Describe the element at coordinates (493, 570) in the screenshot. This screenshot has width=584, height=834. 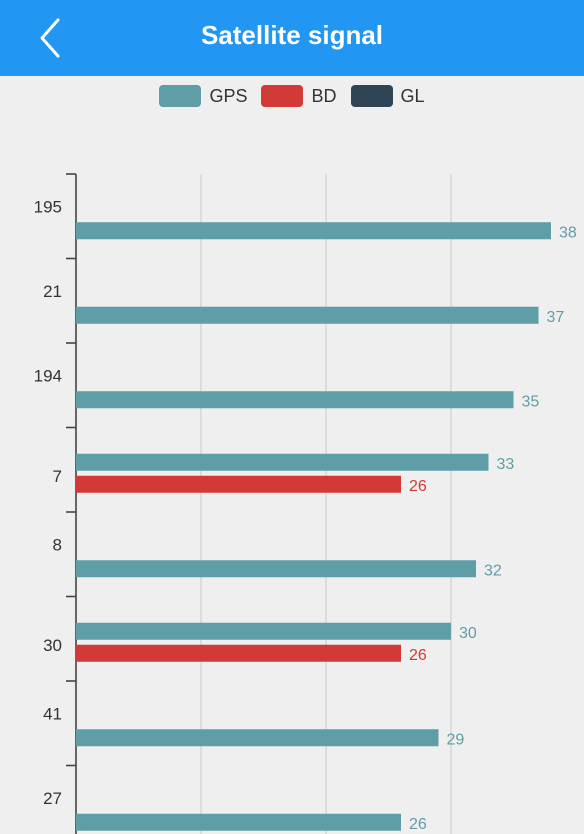
I see `data-label-gps: 32` at that location.